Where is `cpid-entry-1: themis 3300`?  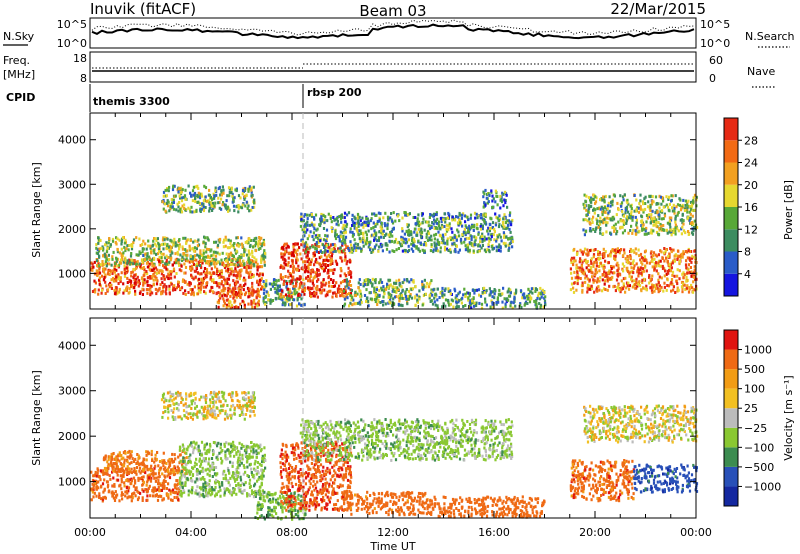
cpid-entry-1: themis 3300 is located at coordinates (131, 101).